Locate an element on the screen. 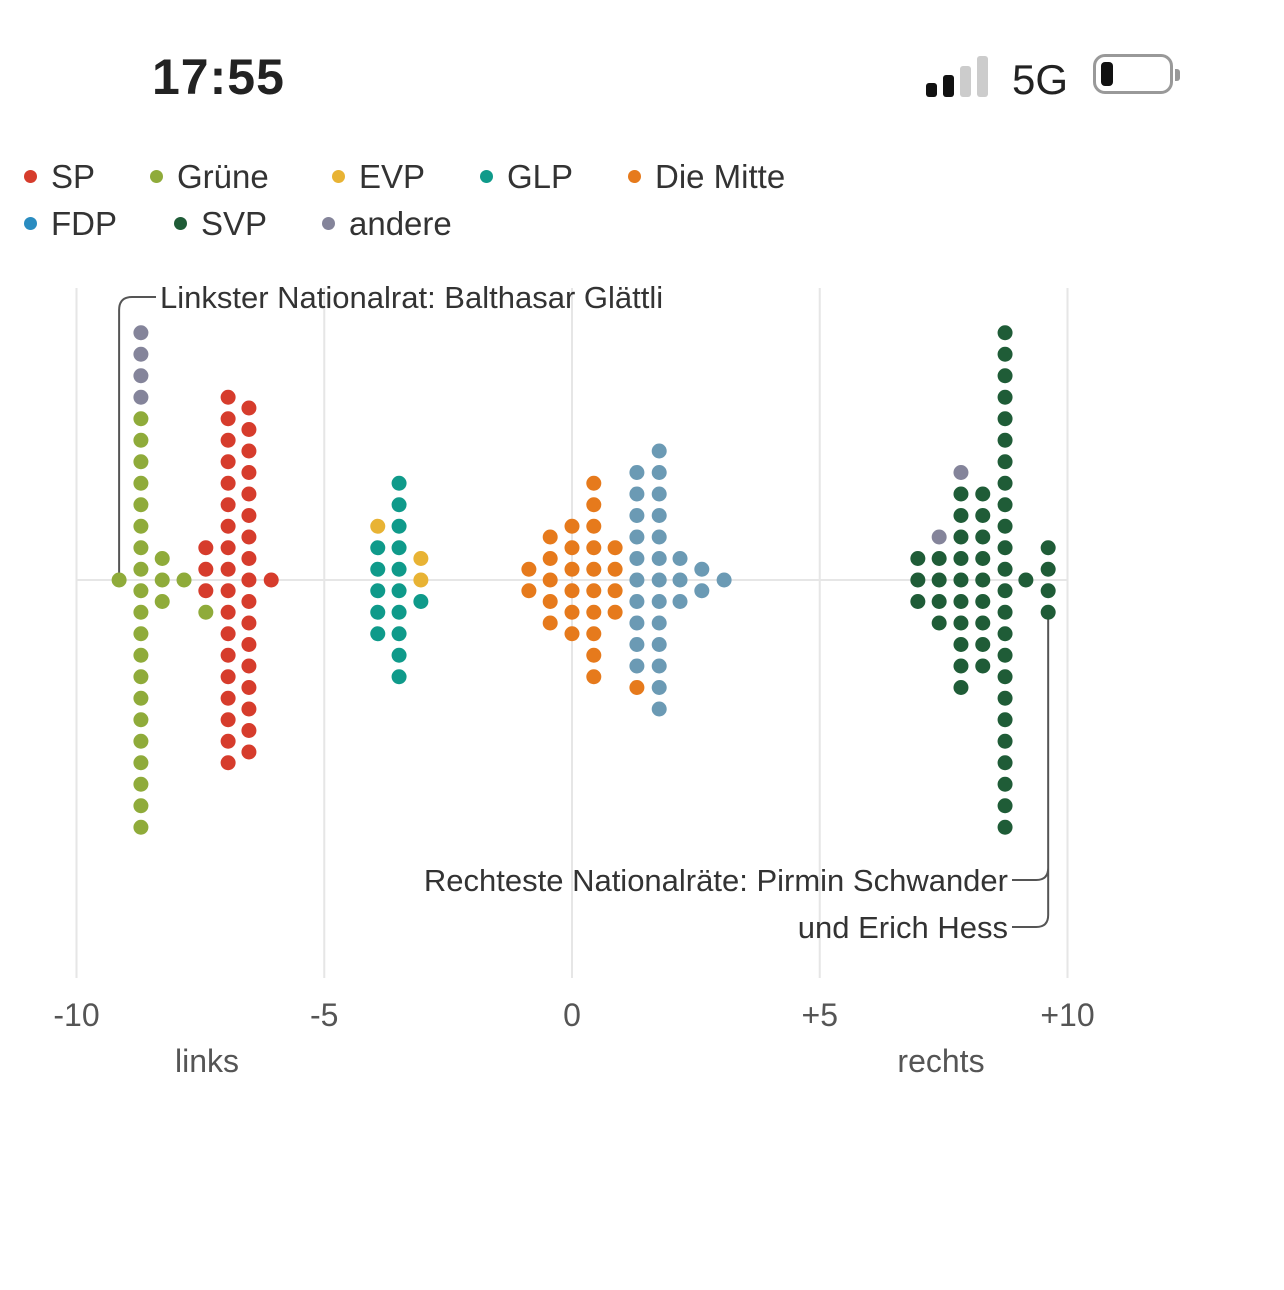 This screenshot has height=1290, width=1284. legend-label: FDP is located at coordinates (84, 223).